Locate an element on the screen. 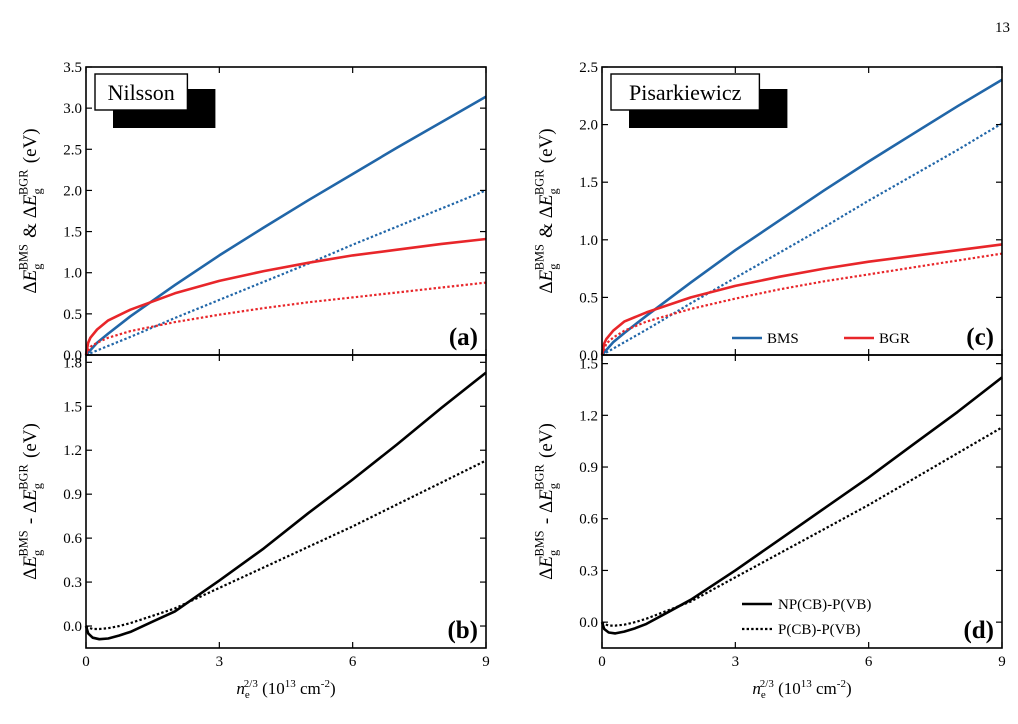  panel-label: (c) is located at coordinates (980, 337).